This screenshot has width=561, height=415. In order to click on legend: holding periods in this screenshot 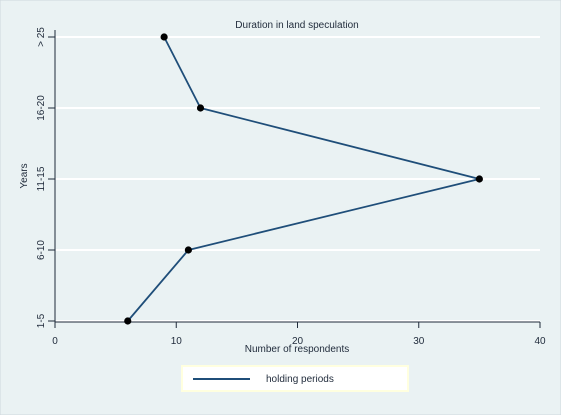, I will do `click(295, 378)`.